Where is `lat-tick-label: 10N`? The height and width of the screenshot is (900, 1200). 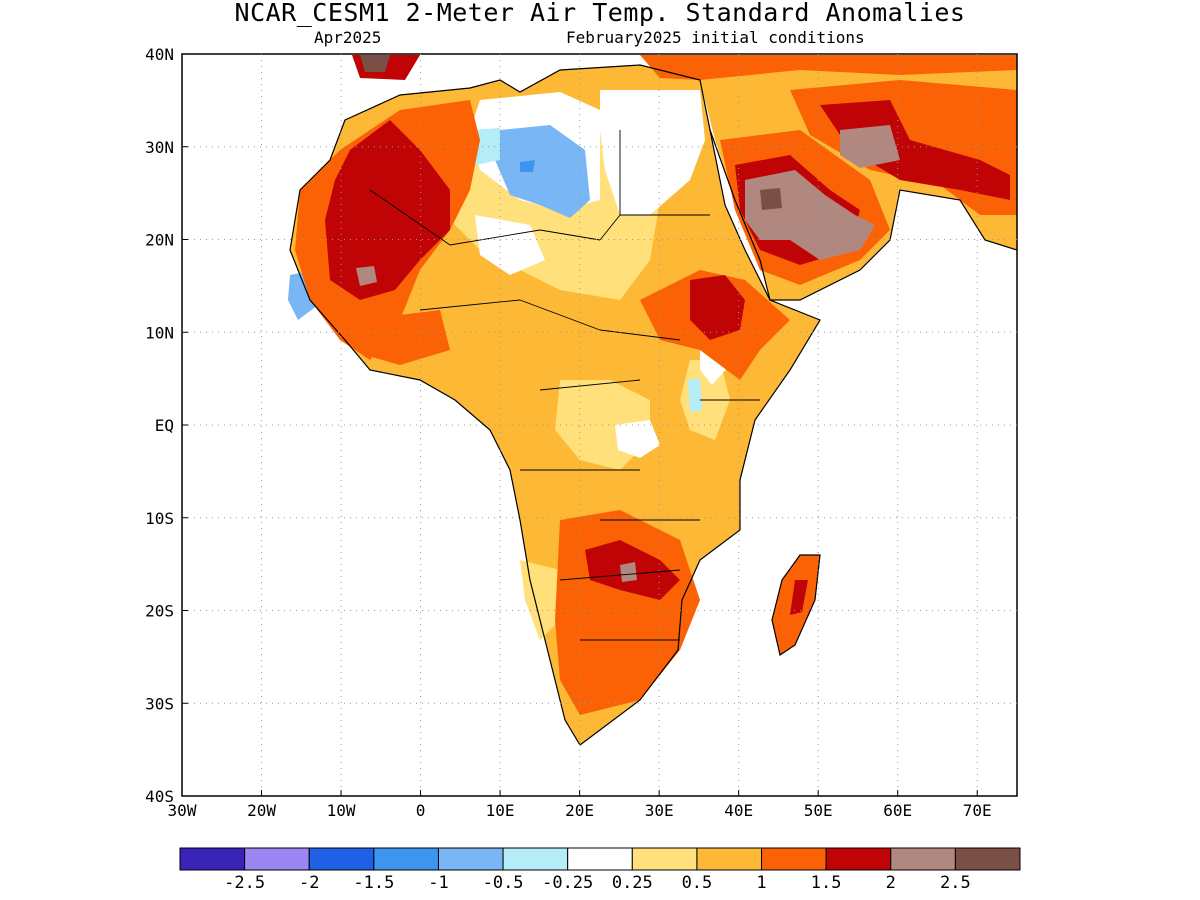
lat-tick-label: 10N is located at coordinates (159, 332).